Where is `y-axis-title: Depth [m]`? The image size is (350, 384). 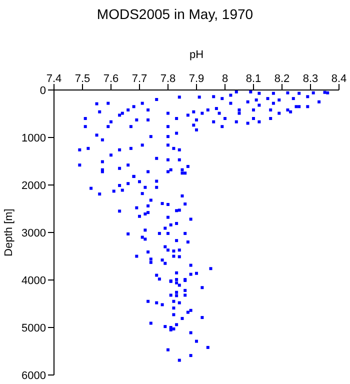 y-axis-title: Depth [m] is located at coordinates (9, 232).